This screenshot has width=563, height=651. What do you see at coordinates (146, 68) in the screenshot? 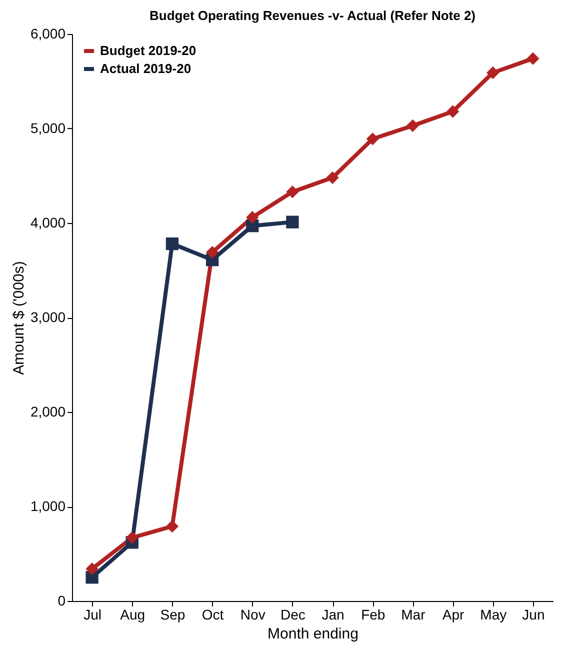
I see `legend-label: Actual 2019-20` at bounding box center [146, 68].